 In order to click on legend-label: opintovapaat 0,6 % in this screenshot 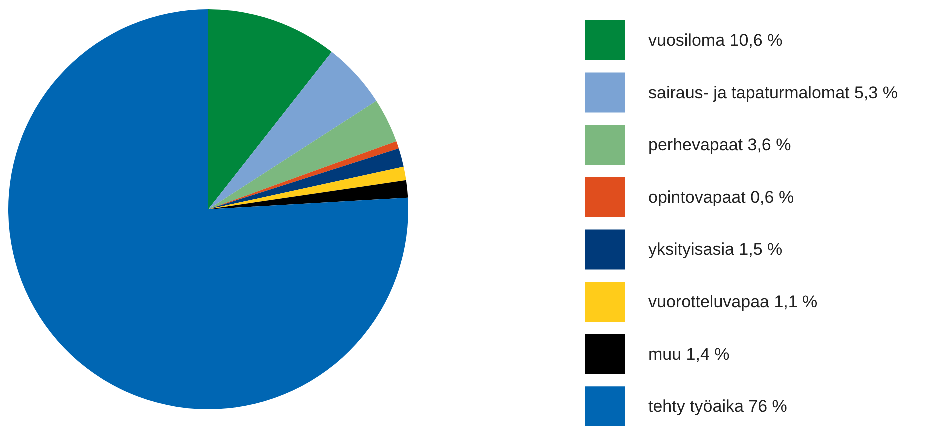, I will do `click(721, 197)`.